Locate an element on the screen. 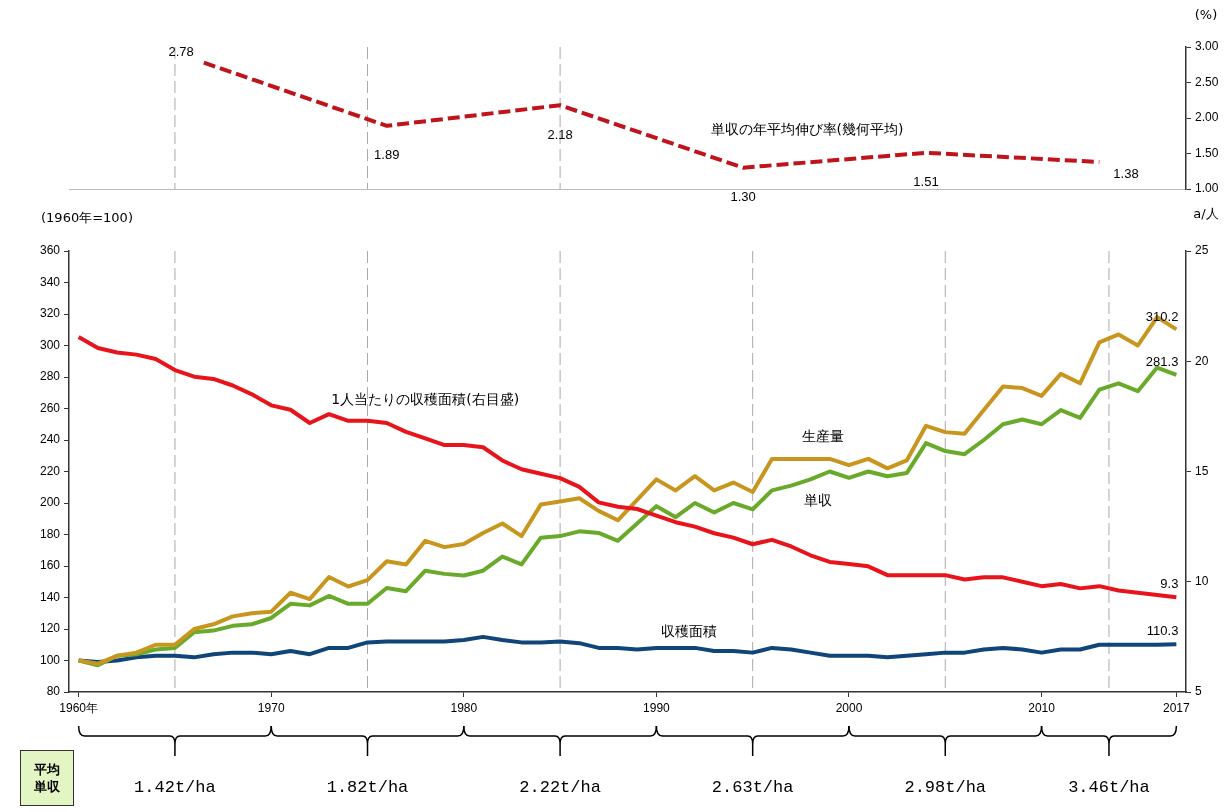  y2-tick-label: 10 is located at coordinates (1202, 581).